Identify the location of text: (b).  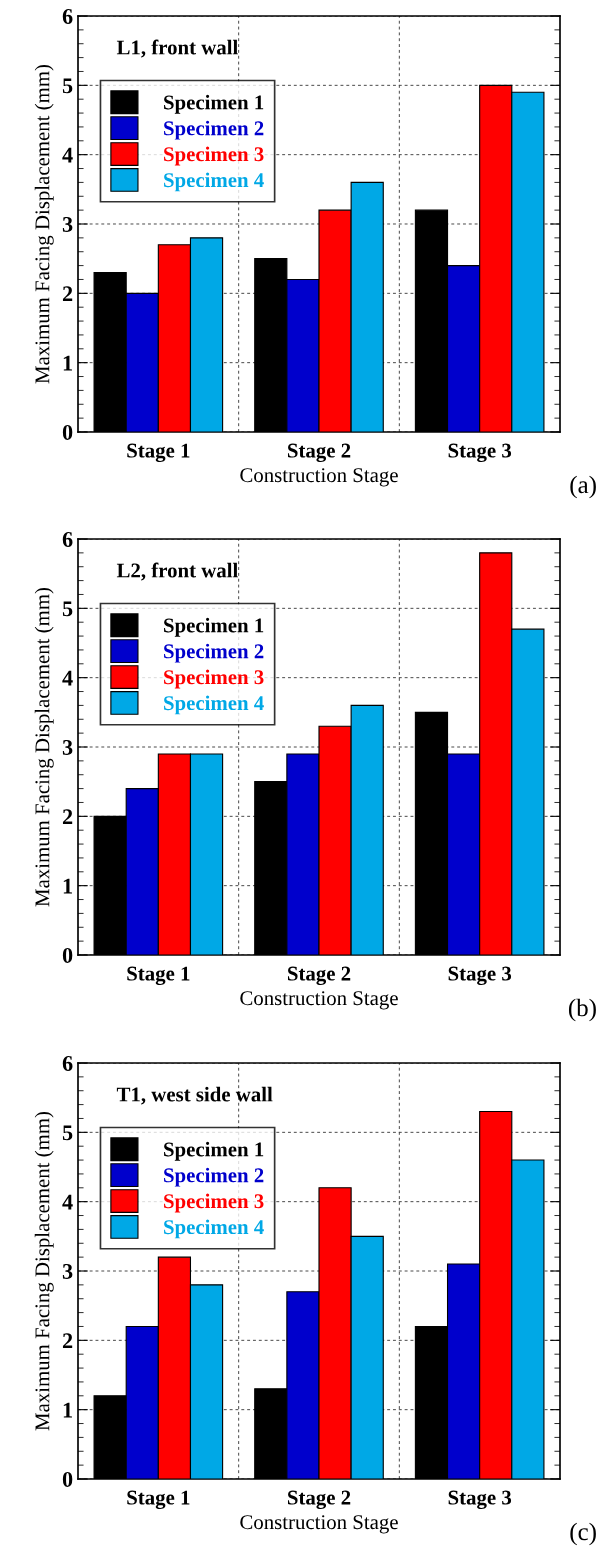
(582, 1010).